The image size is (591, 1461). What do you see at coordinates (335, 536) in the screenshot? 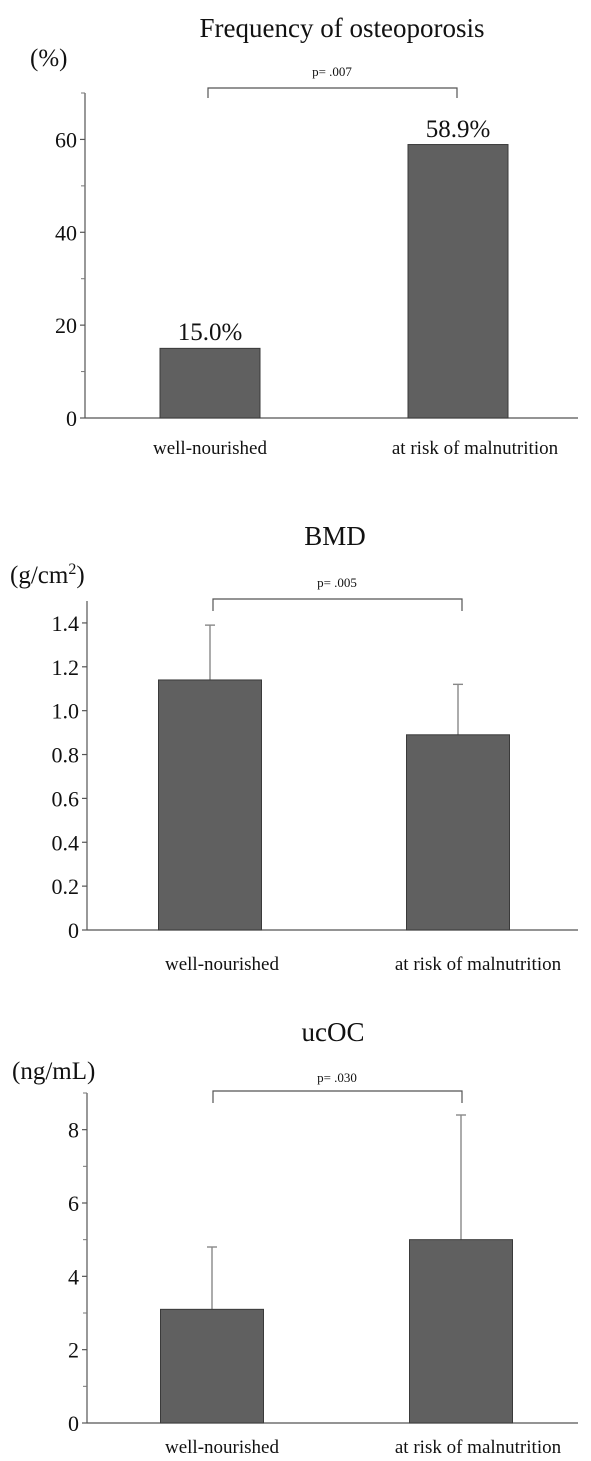
I see `chart-title: BMD` at bounding box center [335, 536].